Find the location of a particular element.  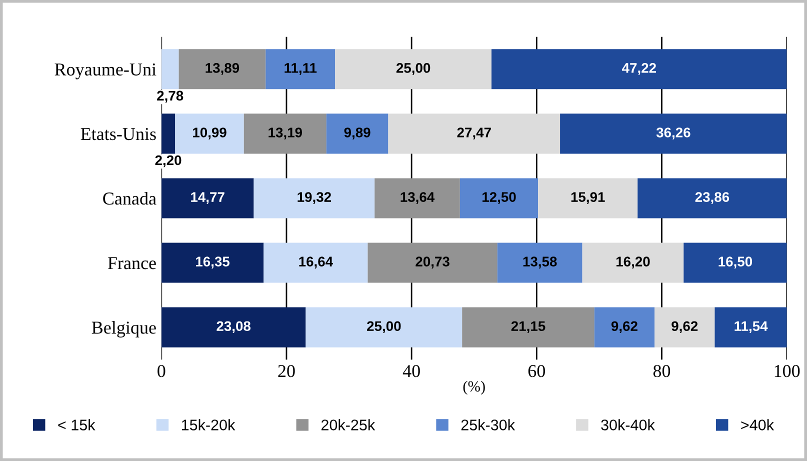

data-label: 12,50 is located at coordinates (499, 198).